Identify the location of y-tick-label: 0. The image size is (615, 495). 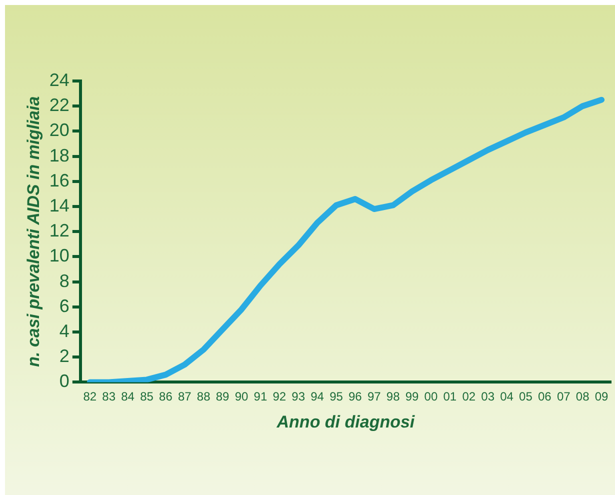
(64, 381).